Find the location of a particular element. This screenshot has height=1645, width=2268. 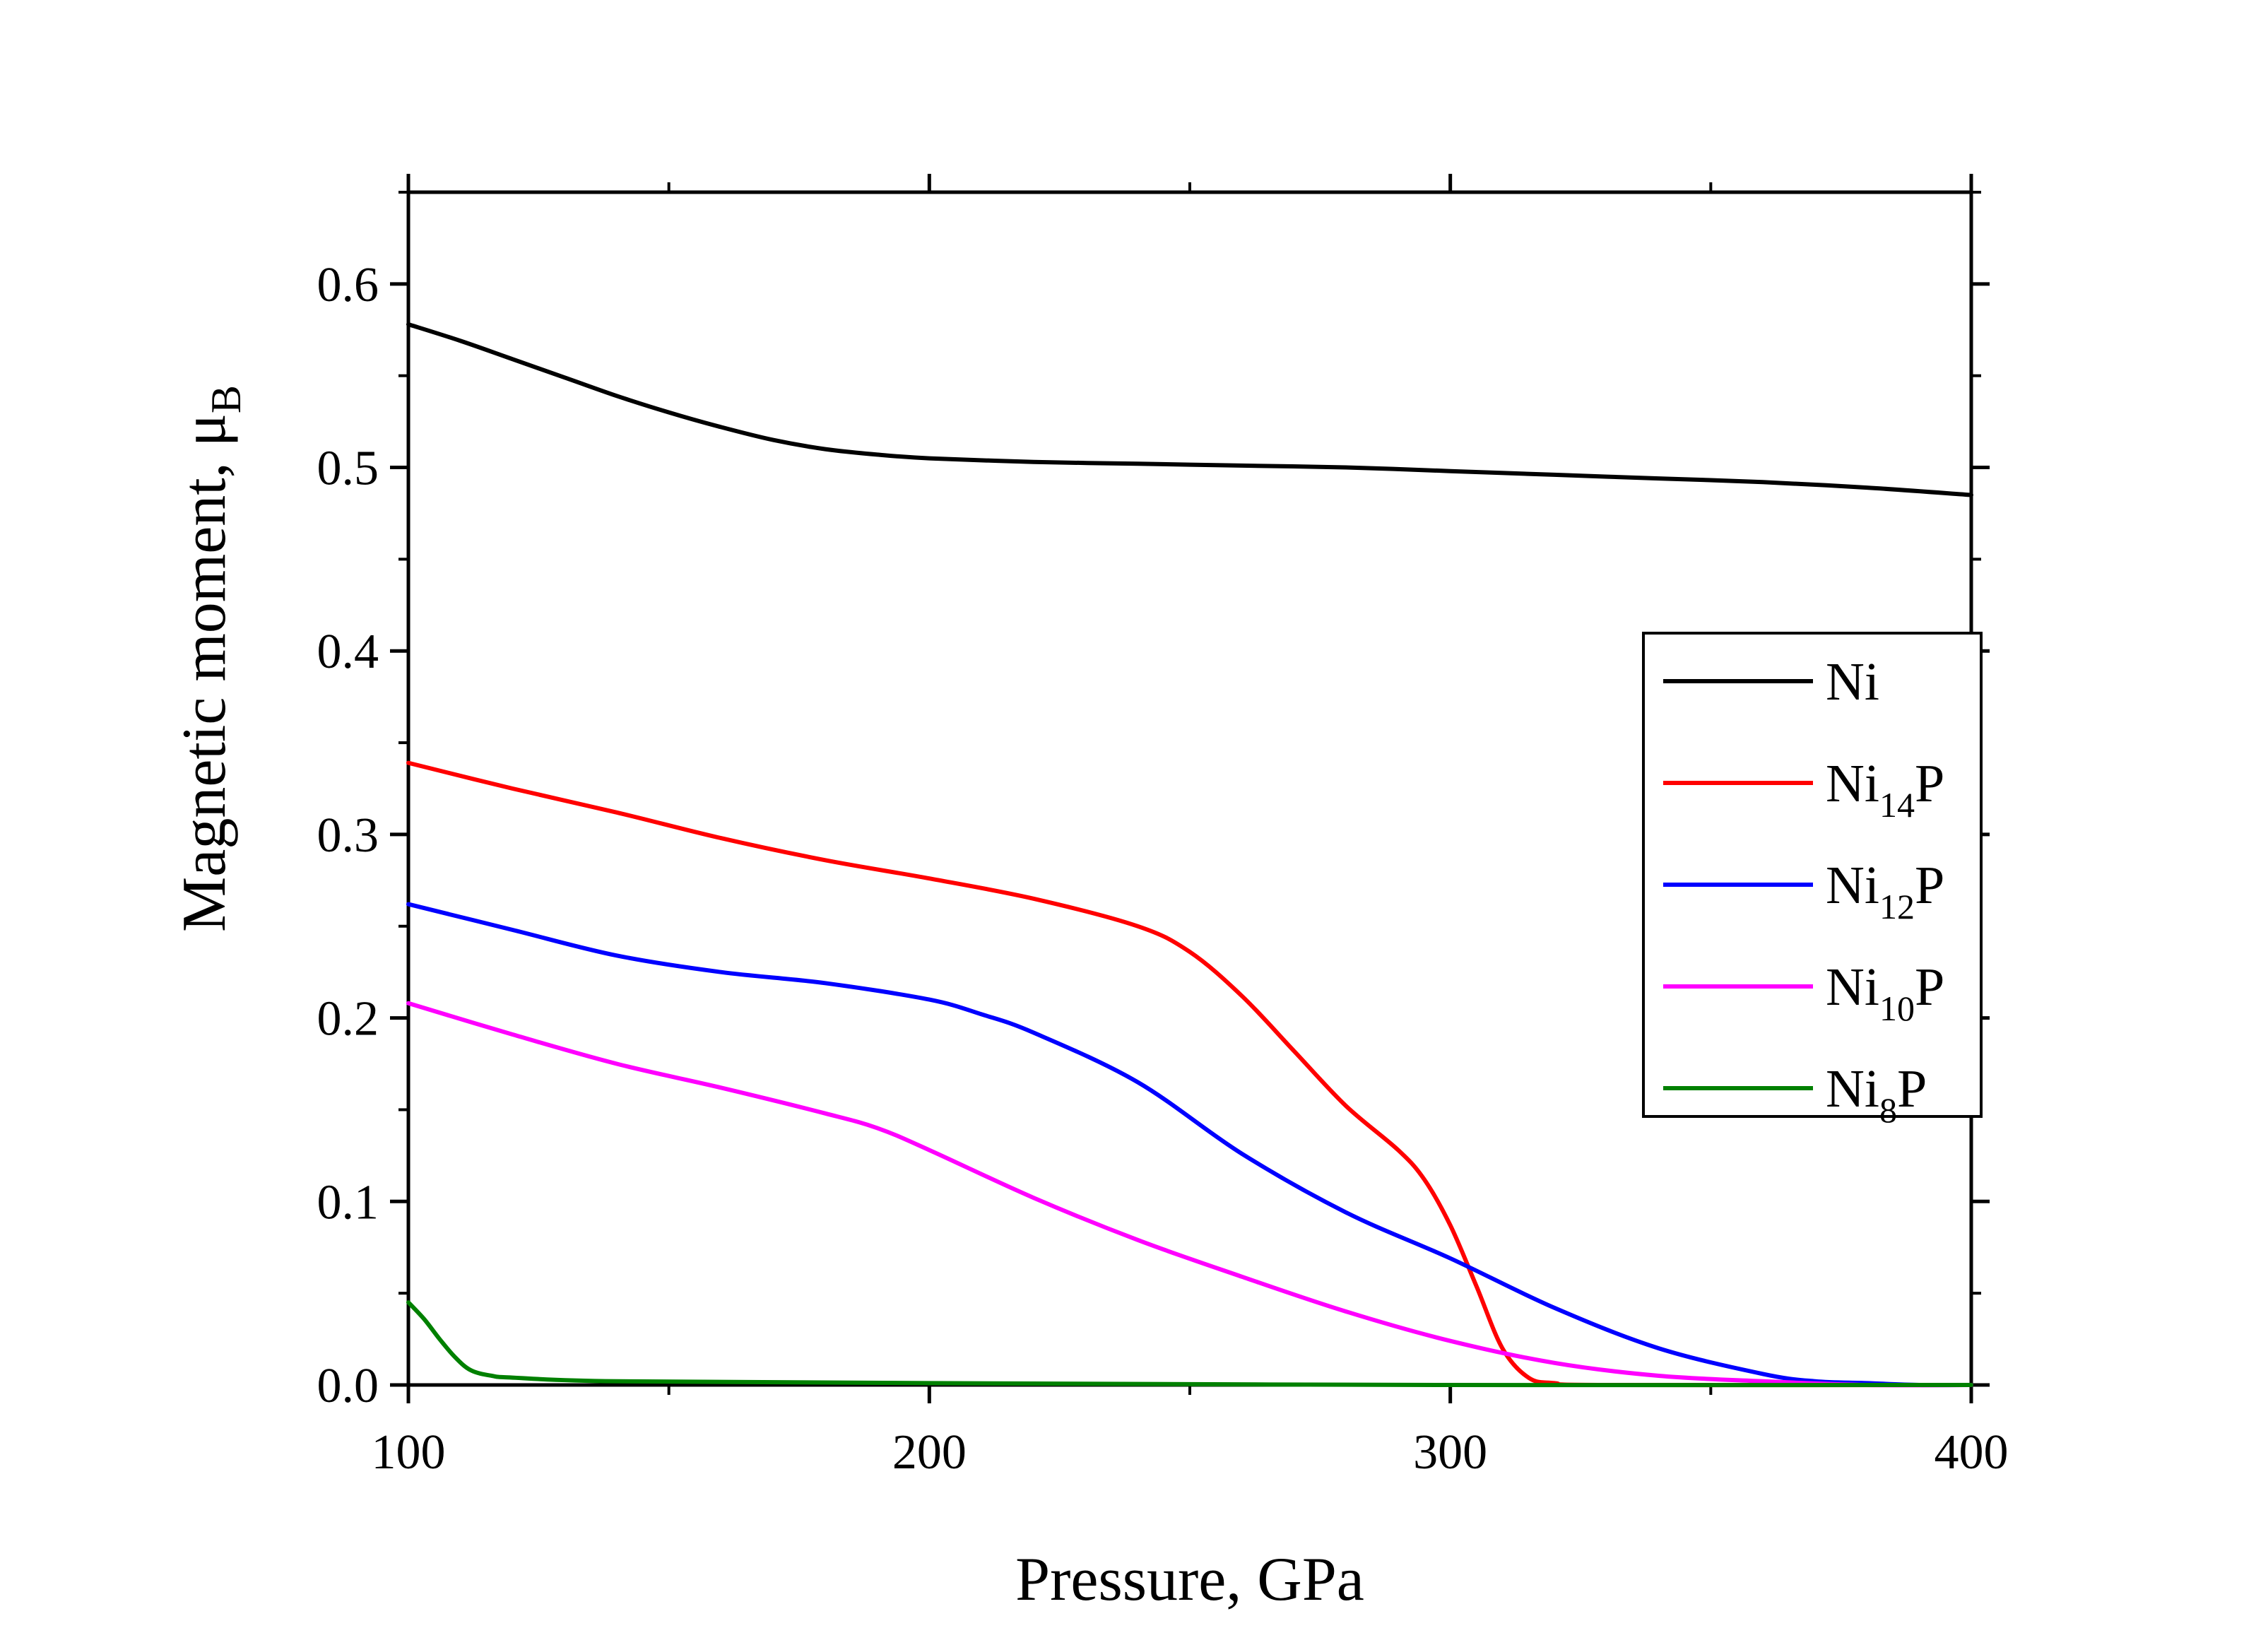

y-tick-label: 0.2 is located at coordinates (348, 1019).